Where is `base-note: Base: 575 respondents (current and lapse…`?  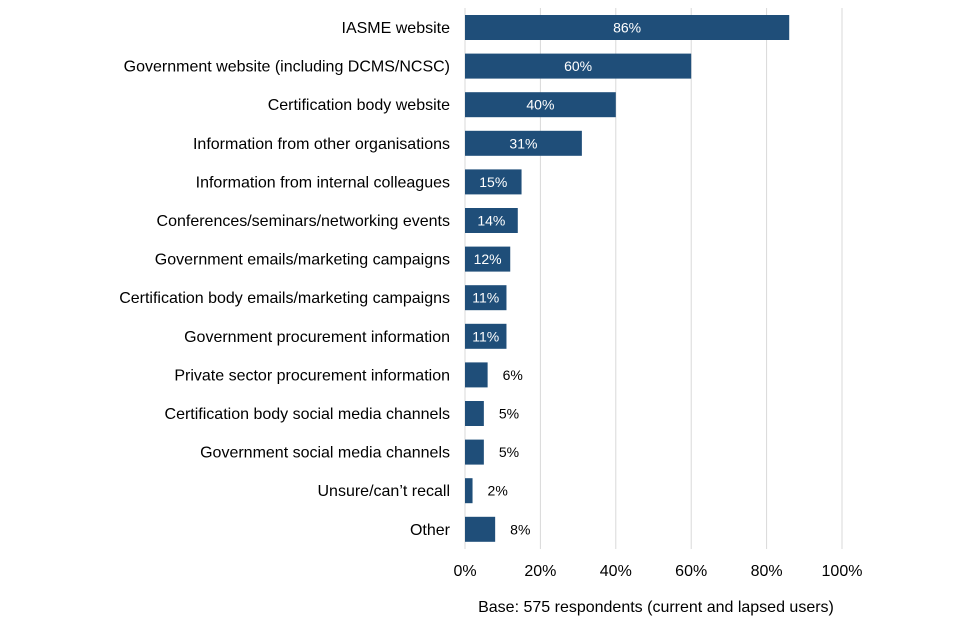 base-note: Base: 575 respondents (current and lapse… is located at coordinates (656, 607).